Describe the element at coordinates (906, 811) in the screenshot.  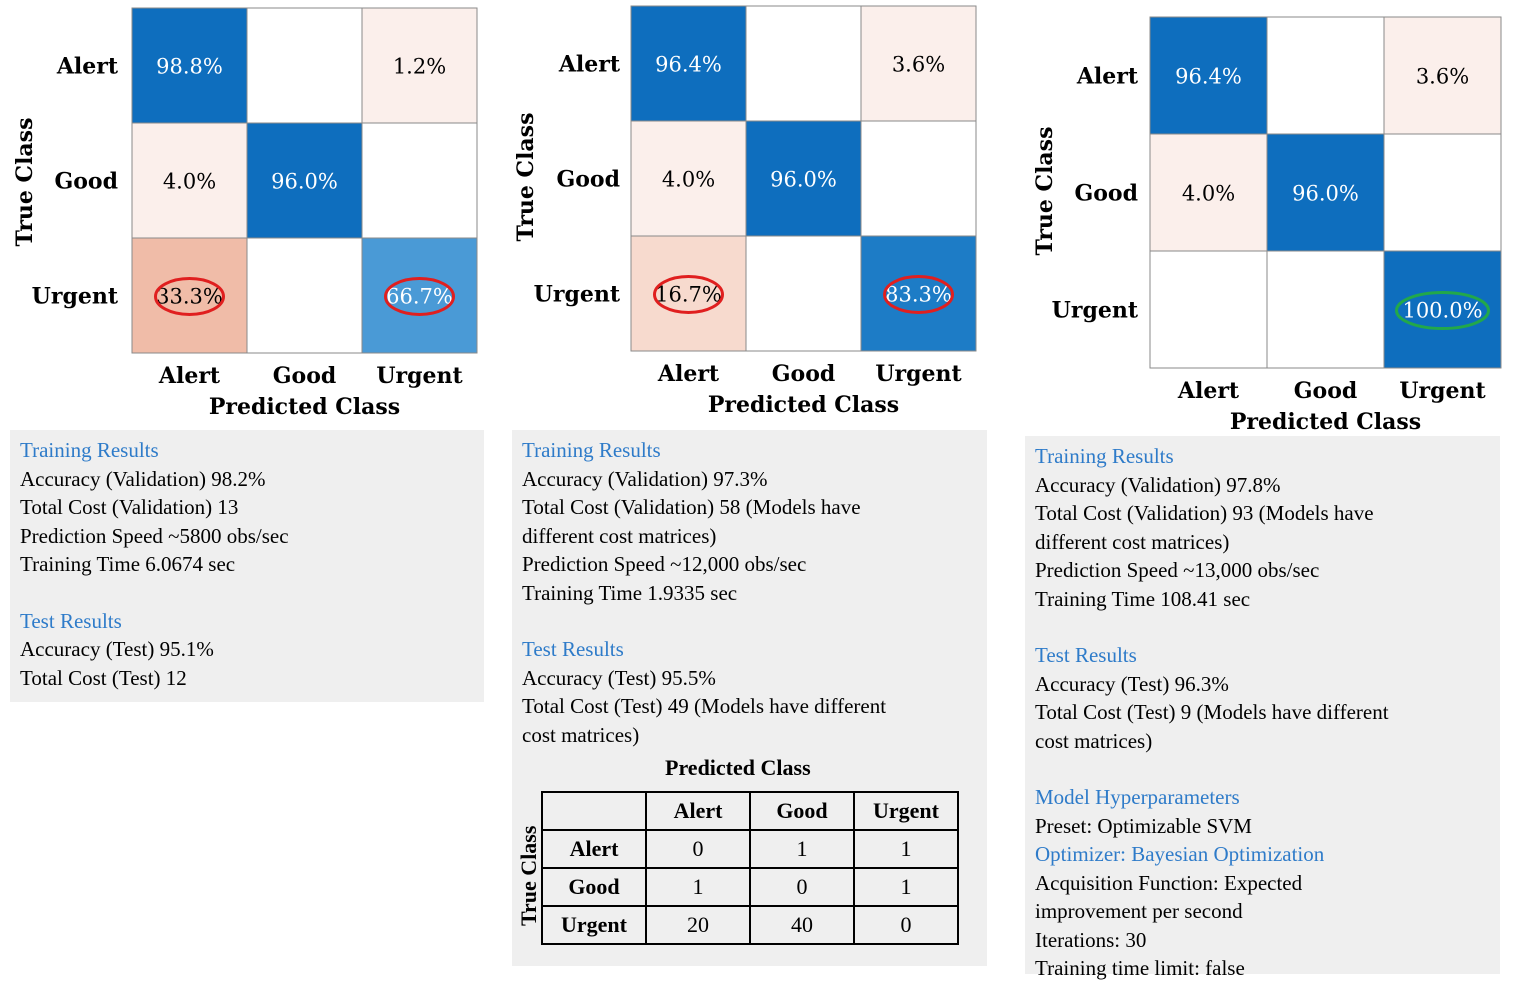
I see `cost-col-header: Urgent` at that location.